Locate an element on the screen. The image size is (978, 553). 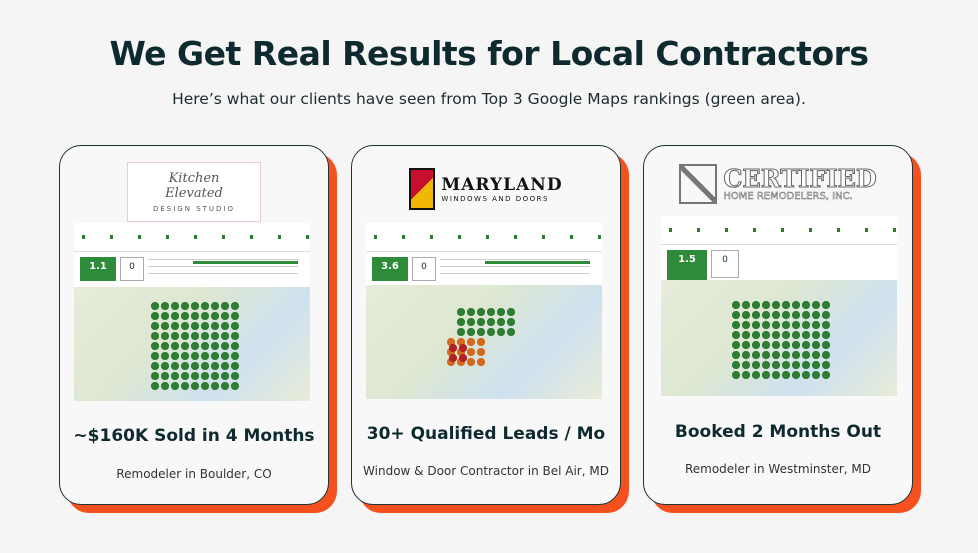
logo: MARYLAND WINDOWS AND DOORS is located at coordinates (486, 191).